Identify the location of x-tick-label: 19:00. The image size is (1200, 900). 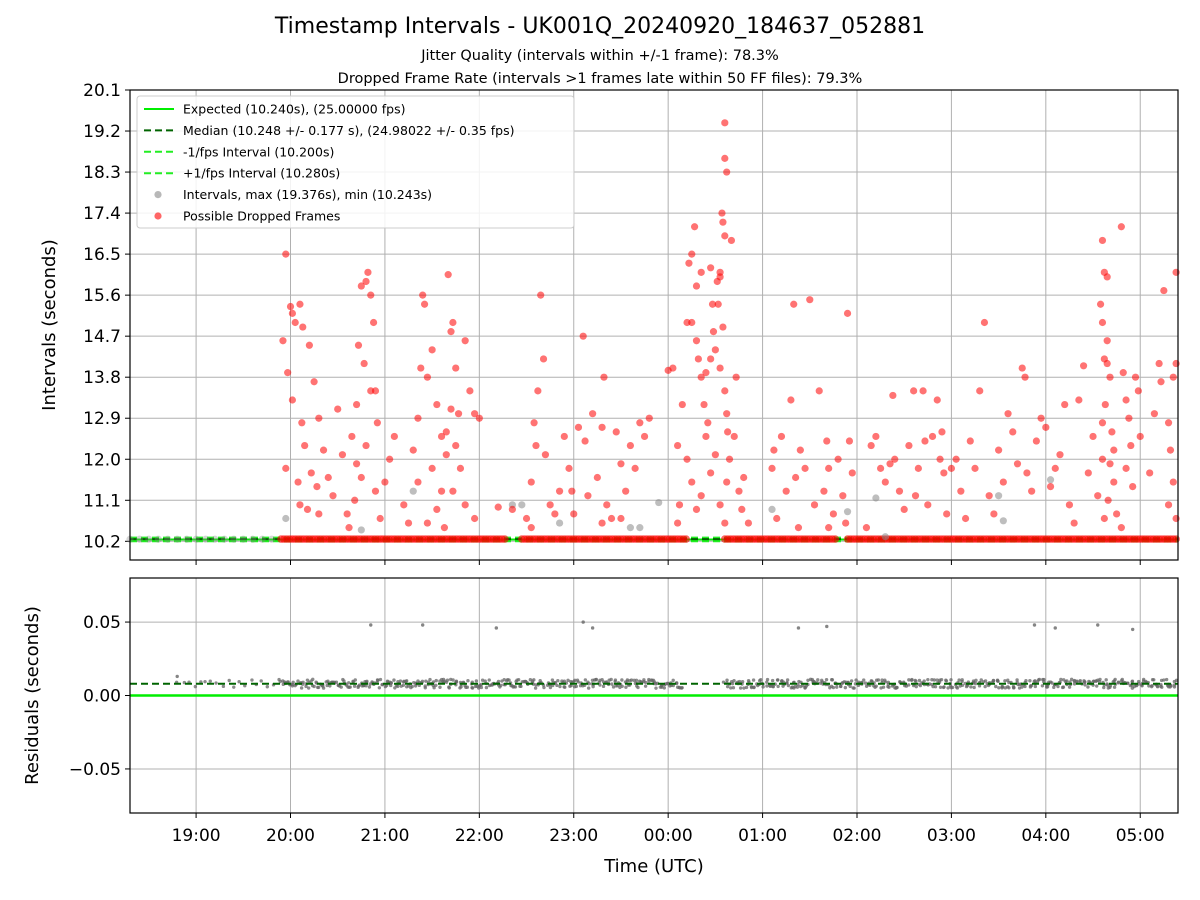
(196, 836).